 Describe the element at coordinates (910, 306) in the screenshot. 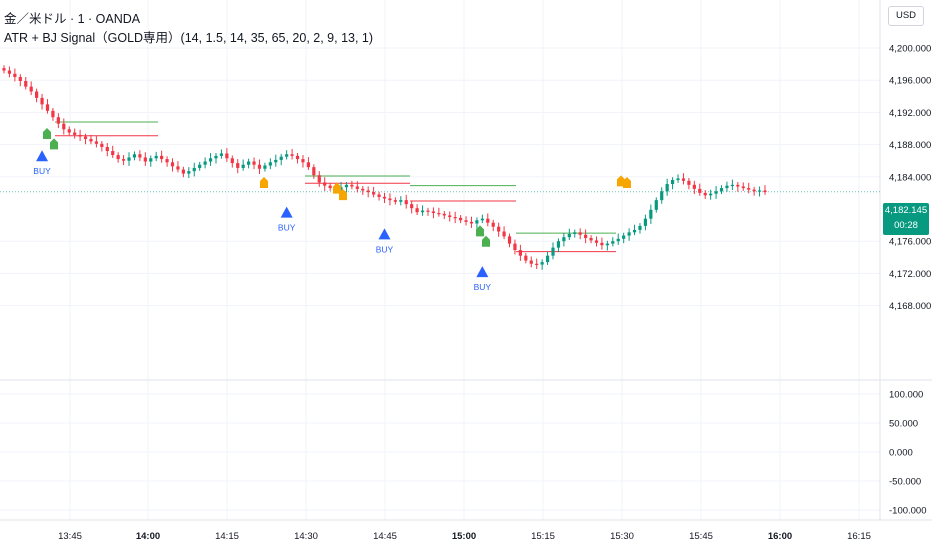

I see `price-tick-label: 4,168.000` at that location.